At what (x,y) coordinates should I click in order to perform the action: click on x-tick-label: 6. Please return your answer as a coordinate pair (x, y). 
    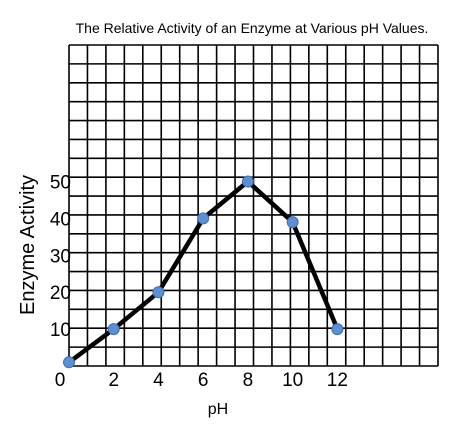
    Looking at the image, I should click on (203, 380).